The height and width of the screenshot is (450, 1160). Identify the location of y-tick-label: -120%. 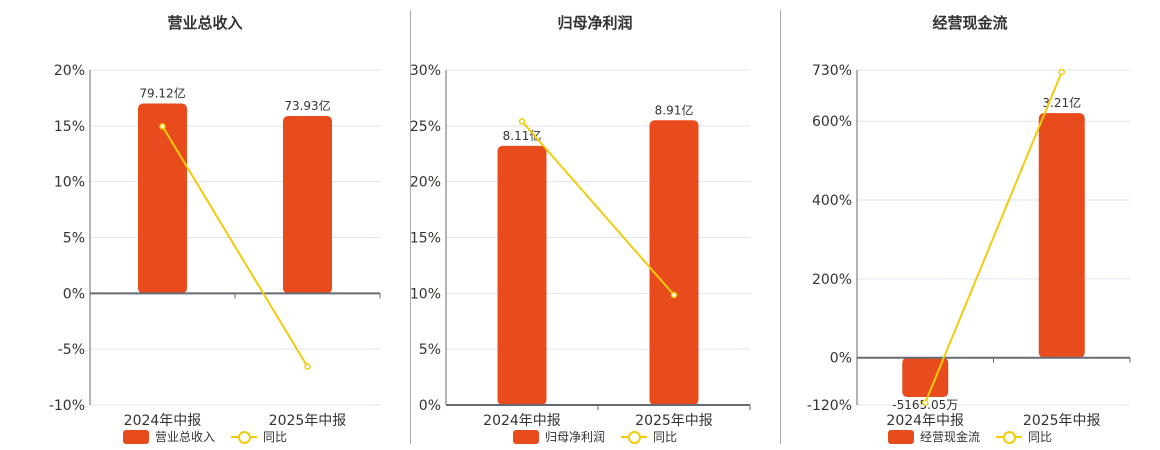
(829, 406).